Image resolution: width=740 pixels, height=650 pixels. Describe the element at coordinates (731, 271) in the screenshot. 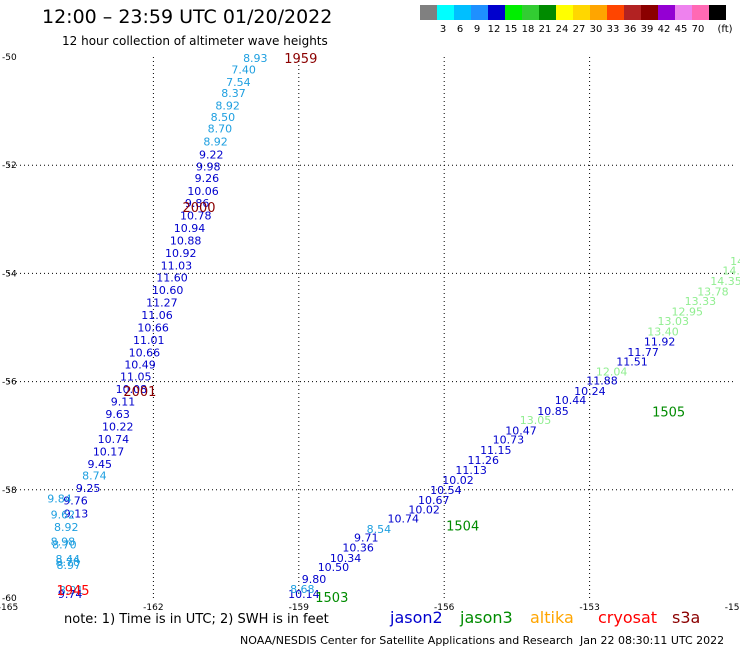

I see `wave-height-point: 14.15` at that location.